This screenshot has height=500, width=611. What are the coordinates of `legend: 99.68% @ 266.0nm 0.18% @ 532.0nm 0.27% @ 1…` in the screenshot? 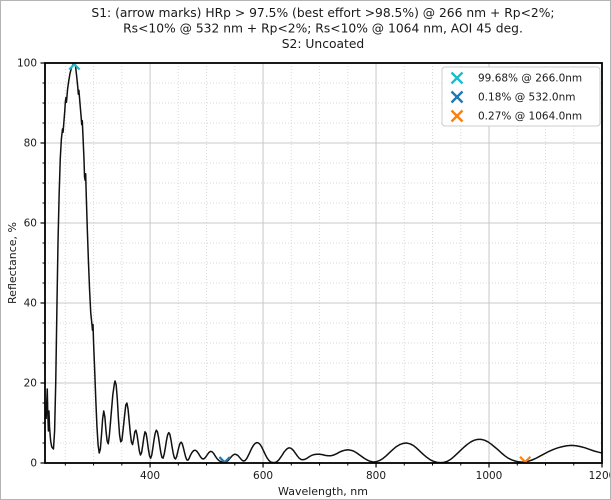 It's located at (521, 96).